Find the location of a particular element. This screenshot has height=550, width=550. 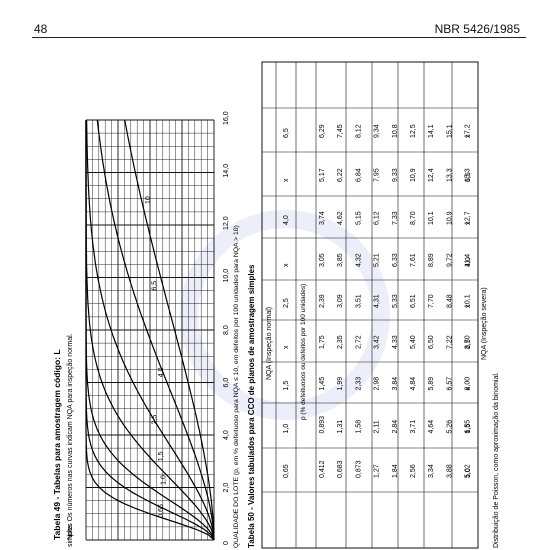

table-cell: 8,48 is located at coordinates (449, 301).